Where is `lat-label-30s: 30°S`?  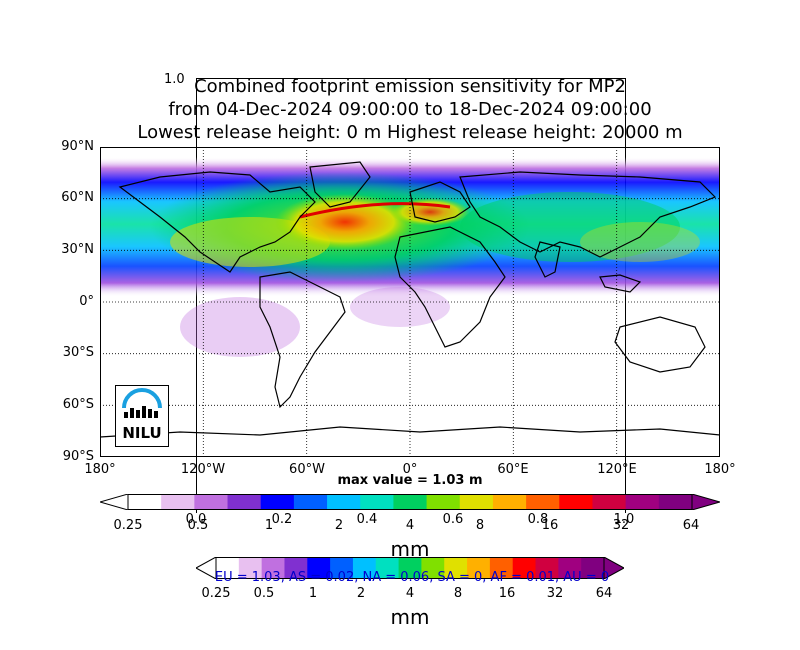 lat-label-30s: 30°S is located at coordinates (78, 352).